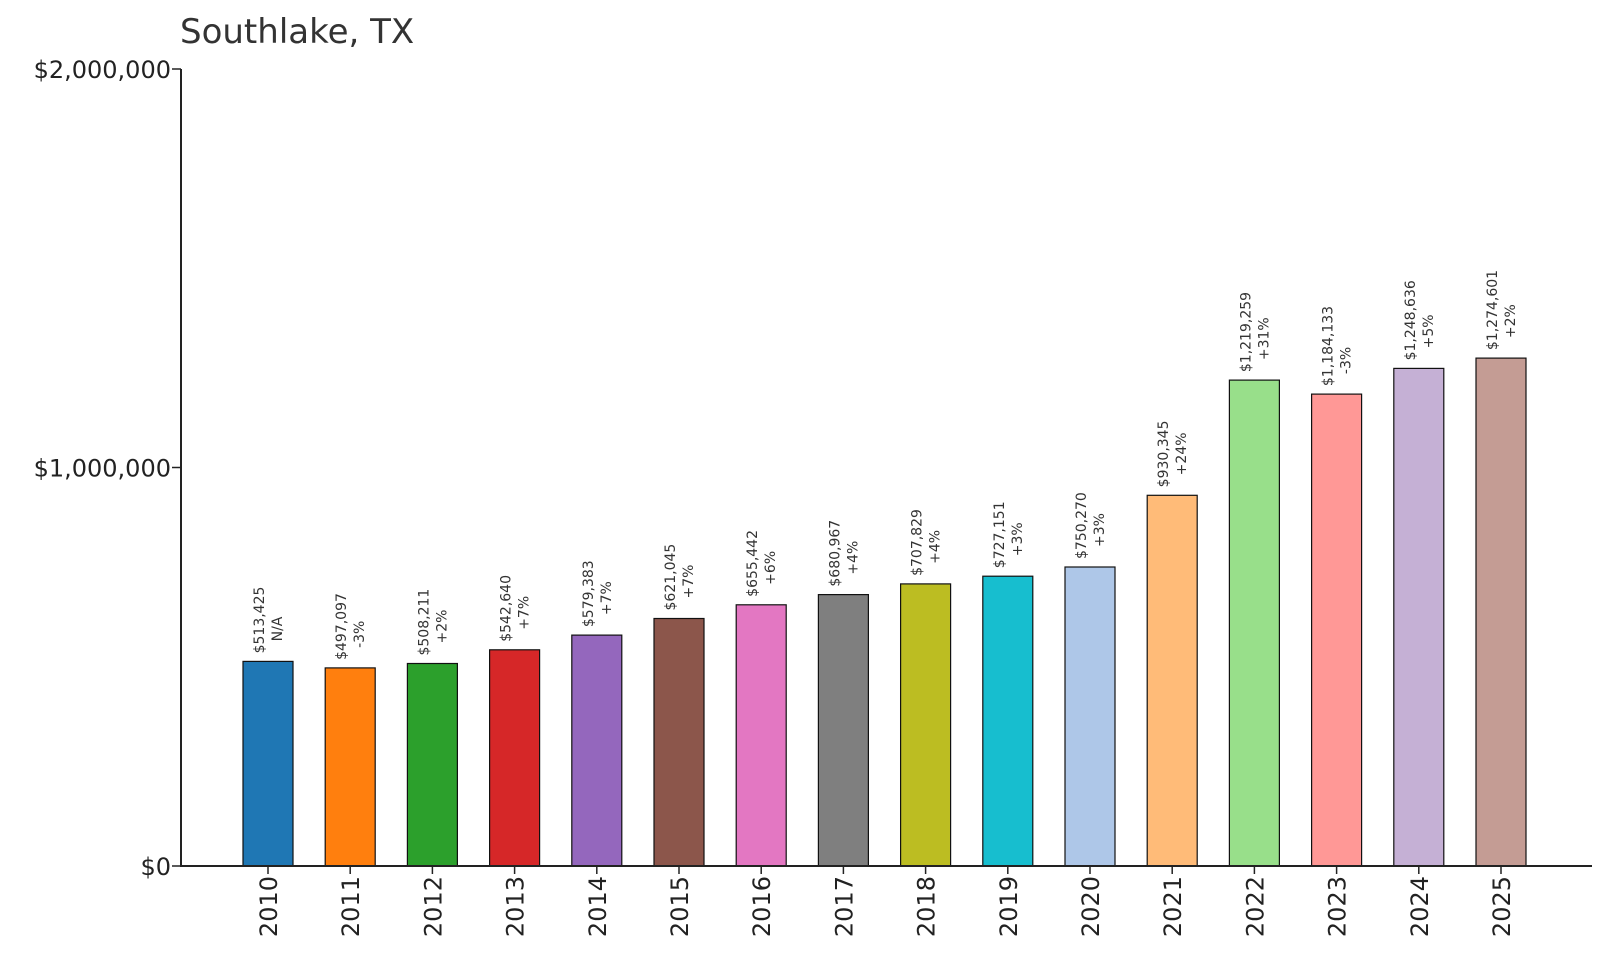 The image size is (1600, 954). Describe the element at coordinates (278, 628) in the screenshot. I see `bar-change-label: N/A` at that location.